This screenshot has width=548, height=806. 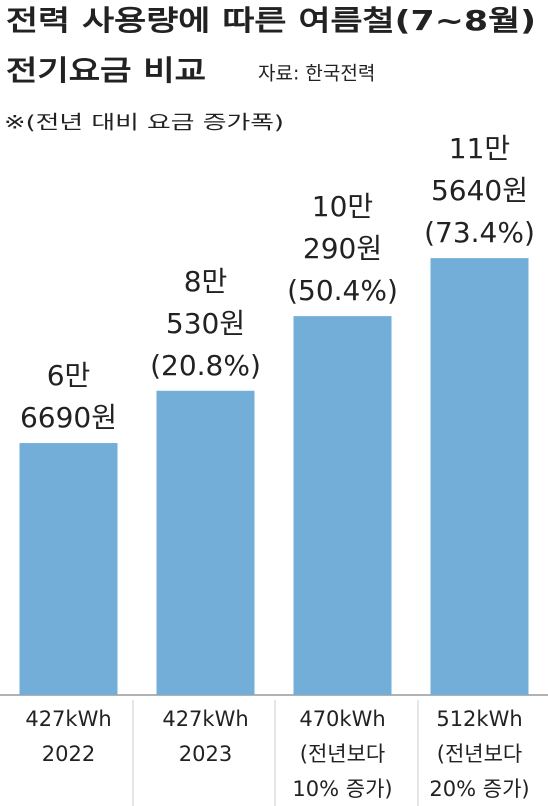 What do you see at coordinates (342, 248) in the screenshot?
I see `value-label: 290원` at bounding box center [342, 248].